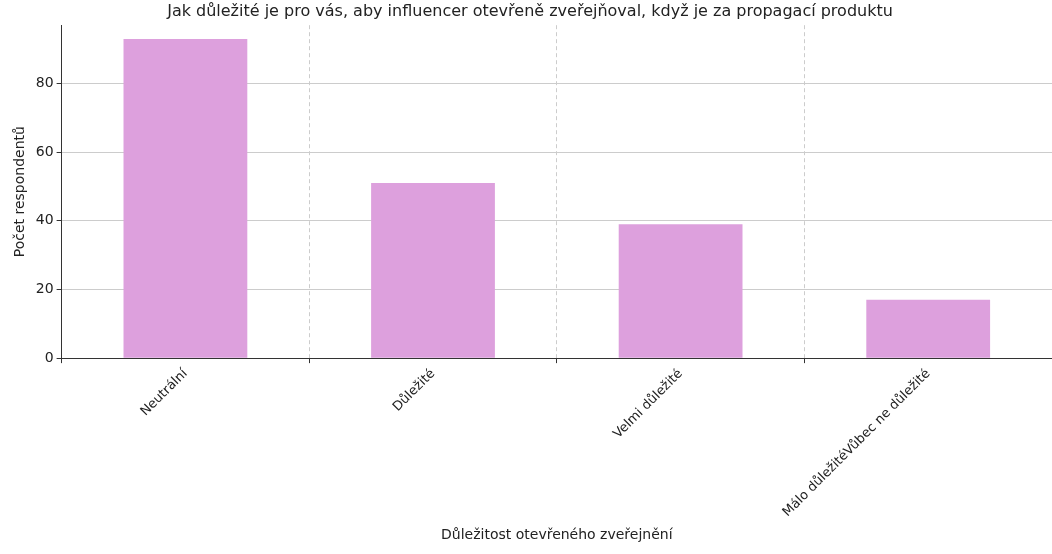 This screenshot has height=554, width=1052. I want to click on y-tick-label: 80, so click(44, 82).